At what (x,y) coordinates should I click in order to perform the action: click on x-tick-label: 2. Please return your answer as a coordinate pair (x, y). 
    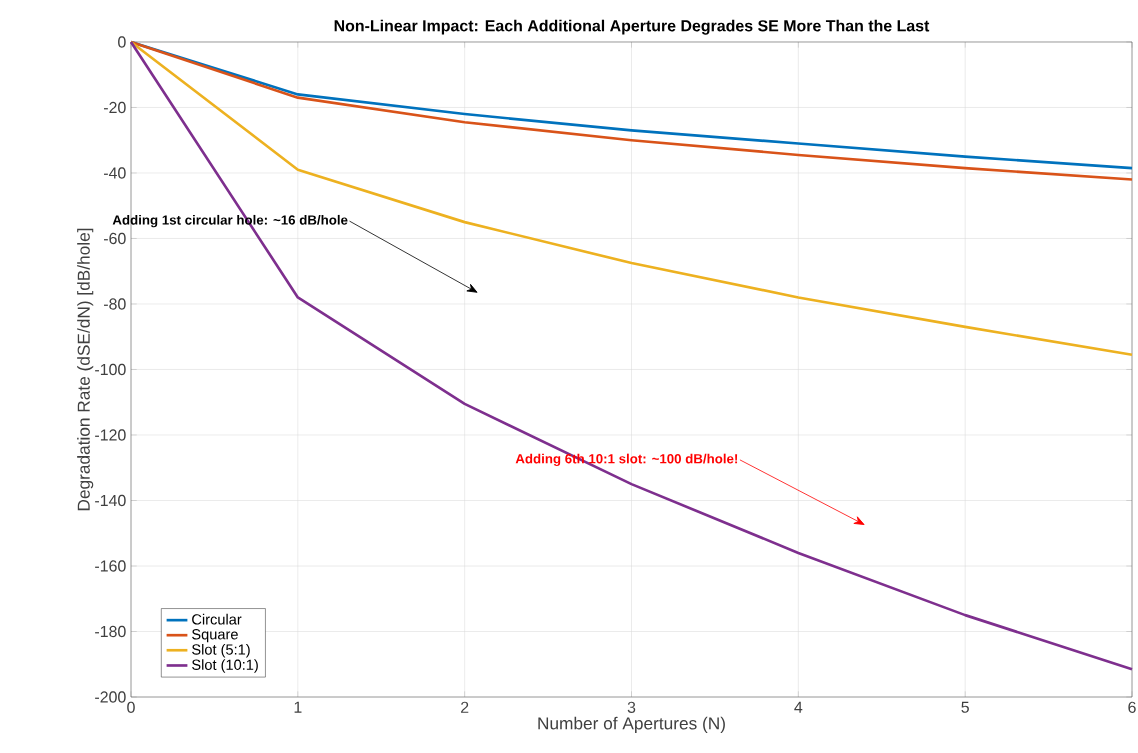
    Looking at the image, I should click on (465, 707).